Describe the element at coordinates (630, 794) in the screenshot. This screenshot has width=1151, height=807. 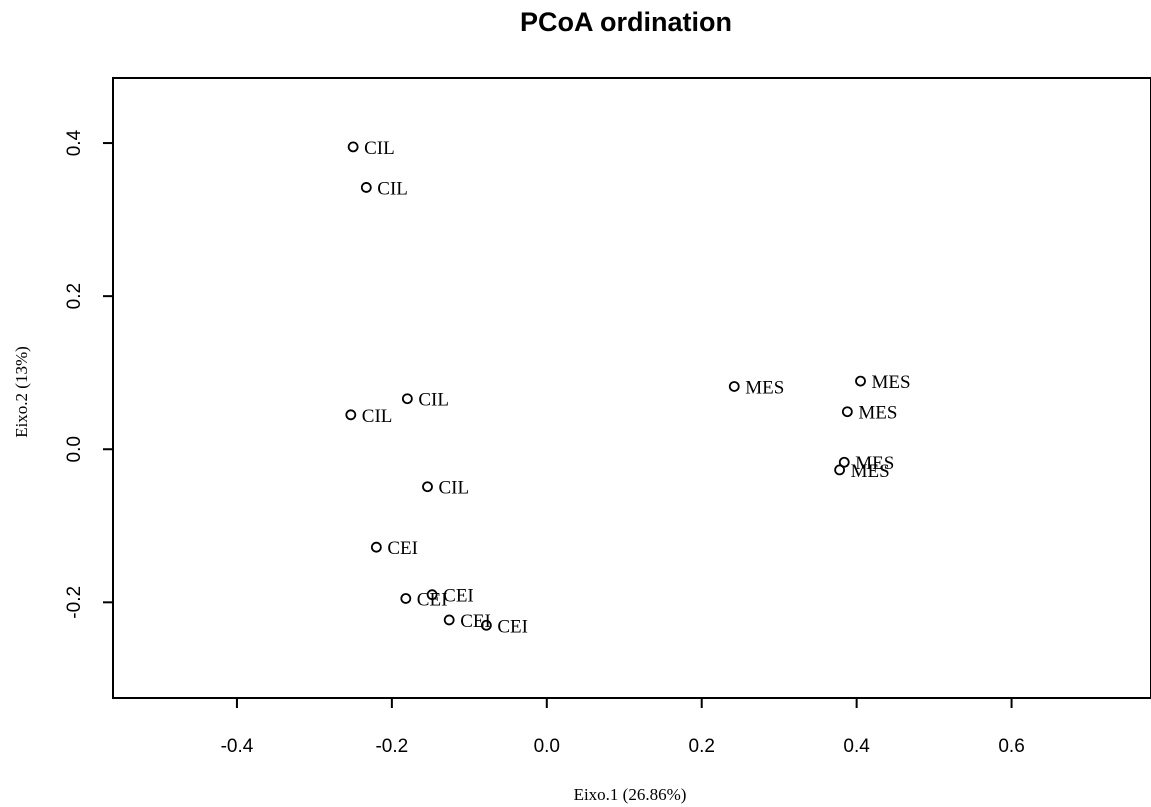
I see `x-axis-title: Eixo.1 (26.86%)` at that location.